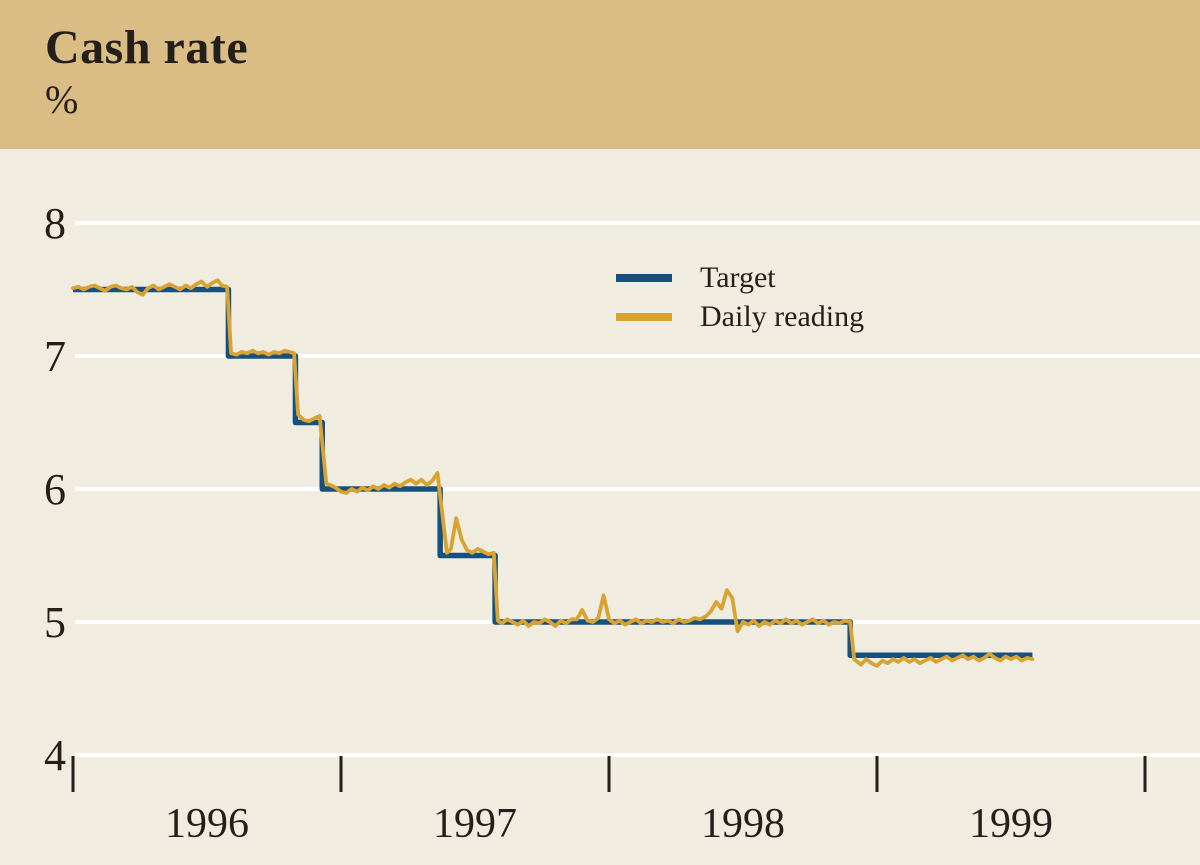  I want to click on x-axis-year-label-1998: 1998, so click(743, 824).